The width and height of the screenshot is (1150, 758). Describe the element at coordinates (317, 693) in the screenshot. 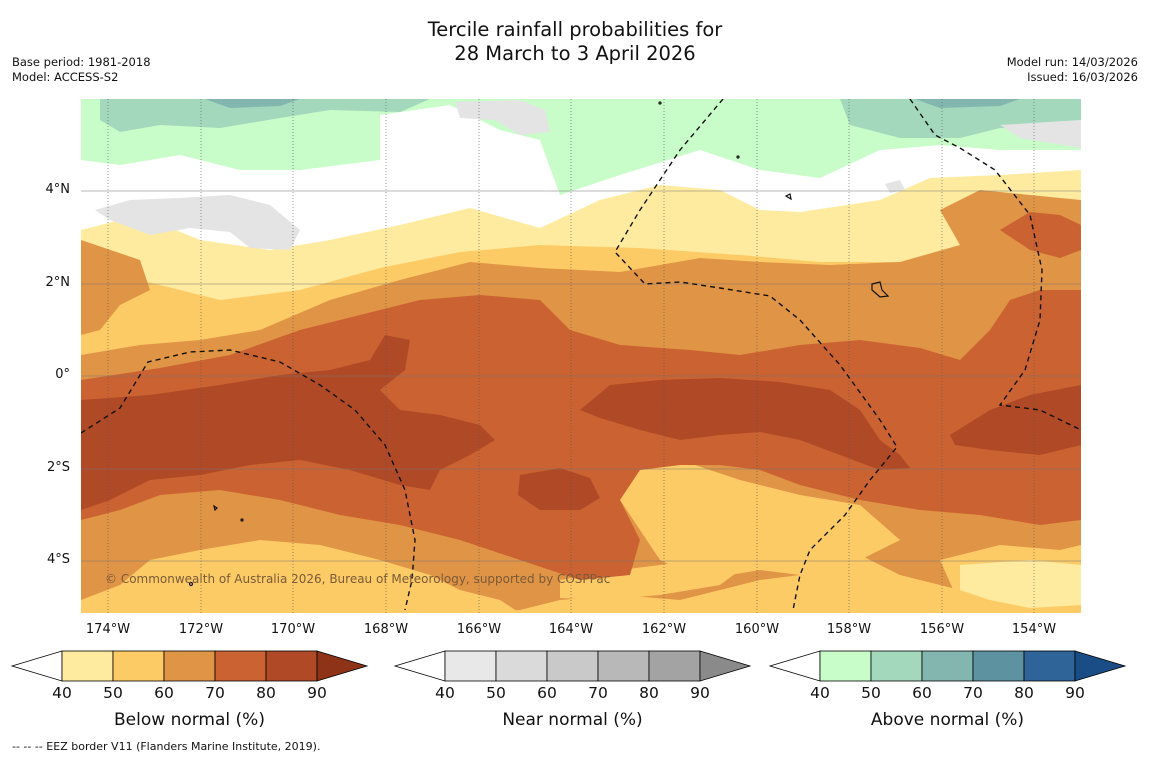

I see `below-colorbar-tick: 90` at that location.